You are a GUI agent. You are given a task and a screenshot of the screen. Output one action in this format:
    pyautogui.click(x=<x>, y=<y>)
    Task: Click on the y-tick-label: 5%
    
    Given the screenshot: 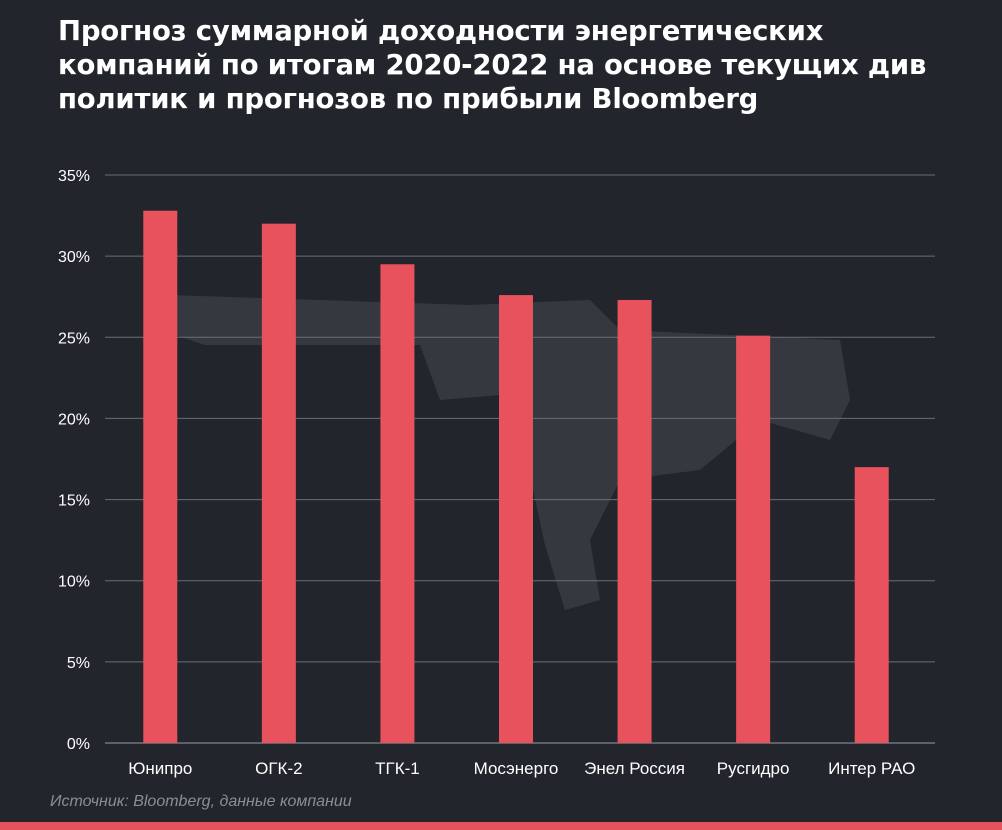 What is the action you would take?
    pyautogui.click(x=78, y=663)
    